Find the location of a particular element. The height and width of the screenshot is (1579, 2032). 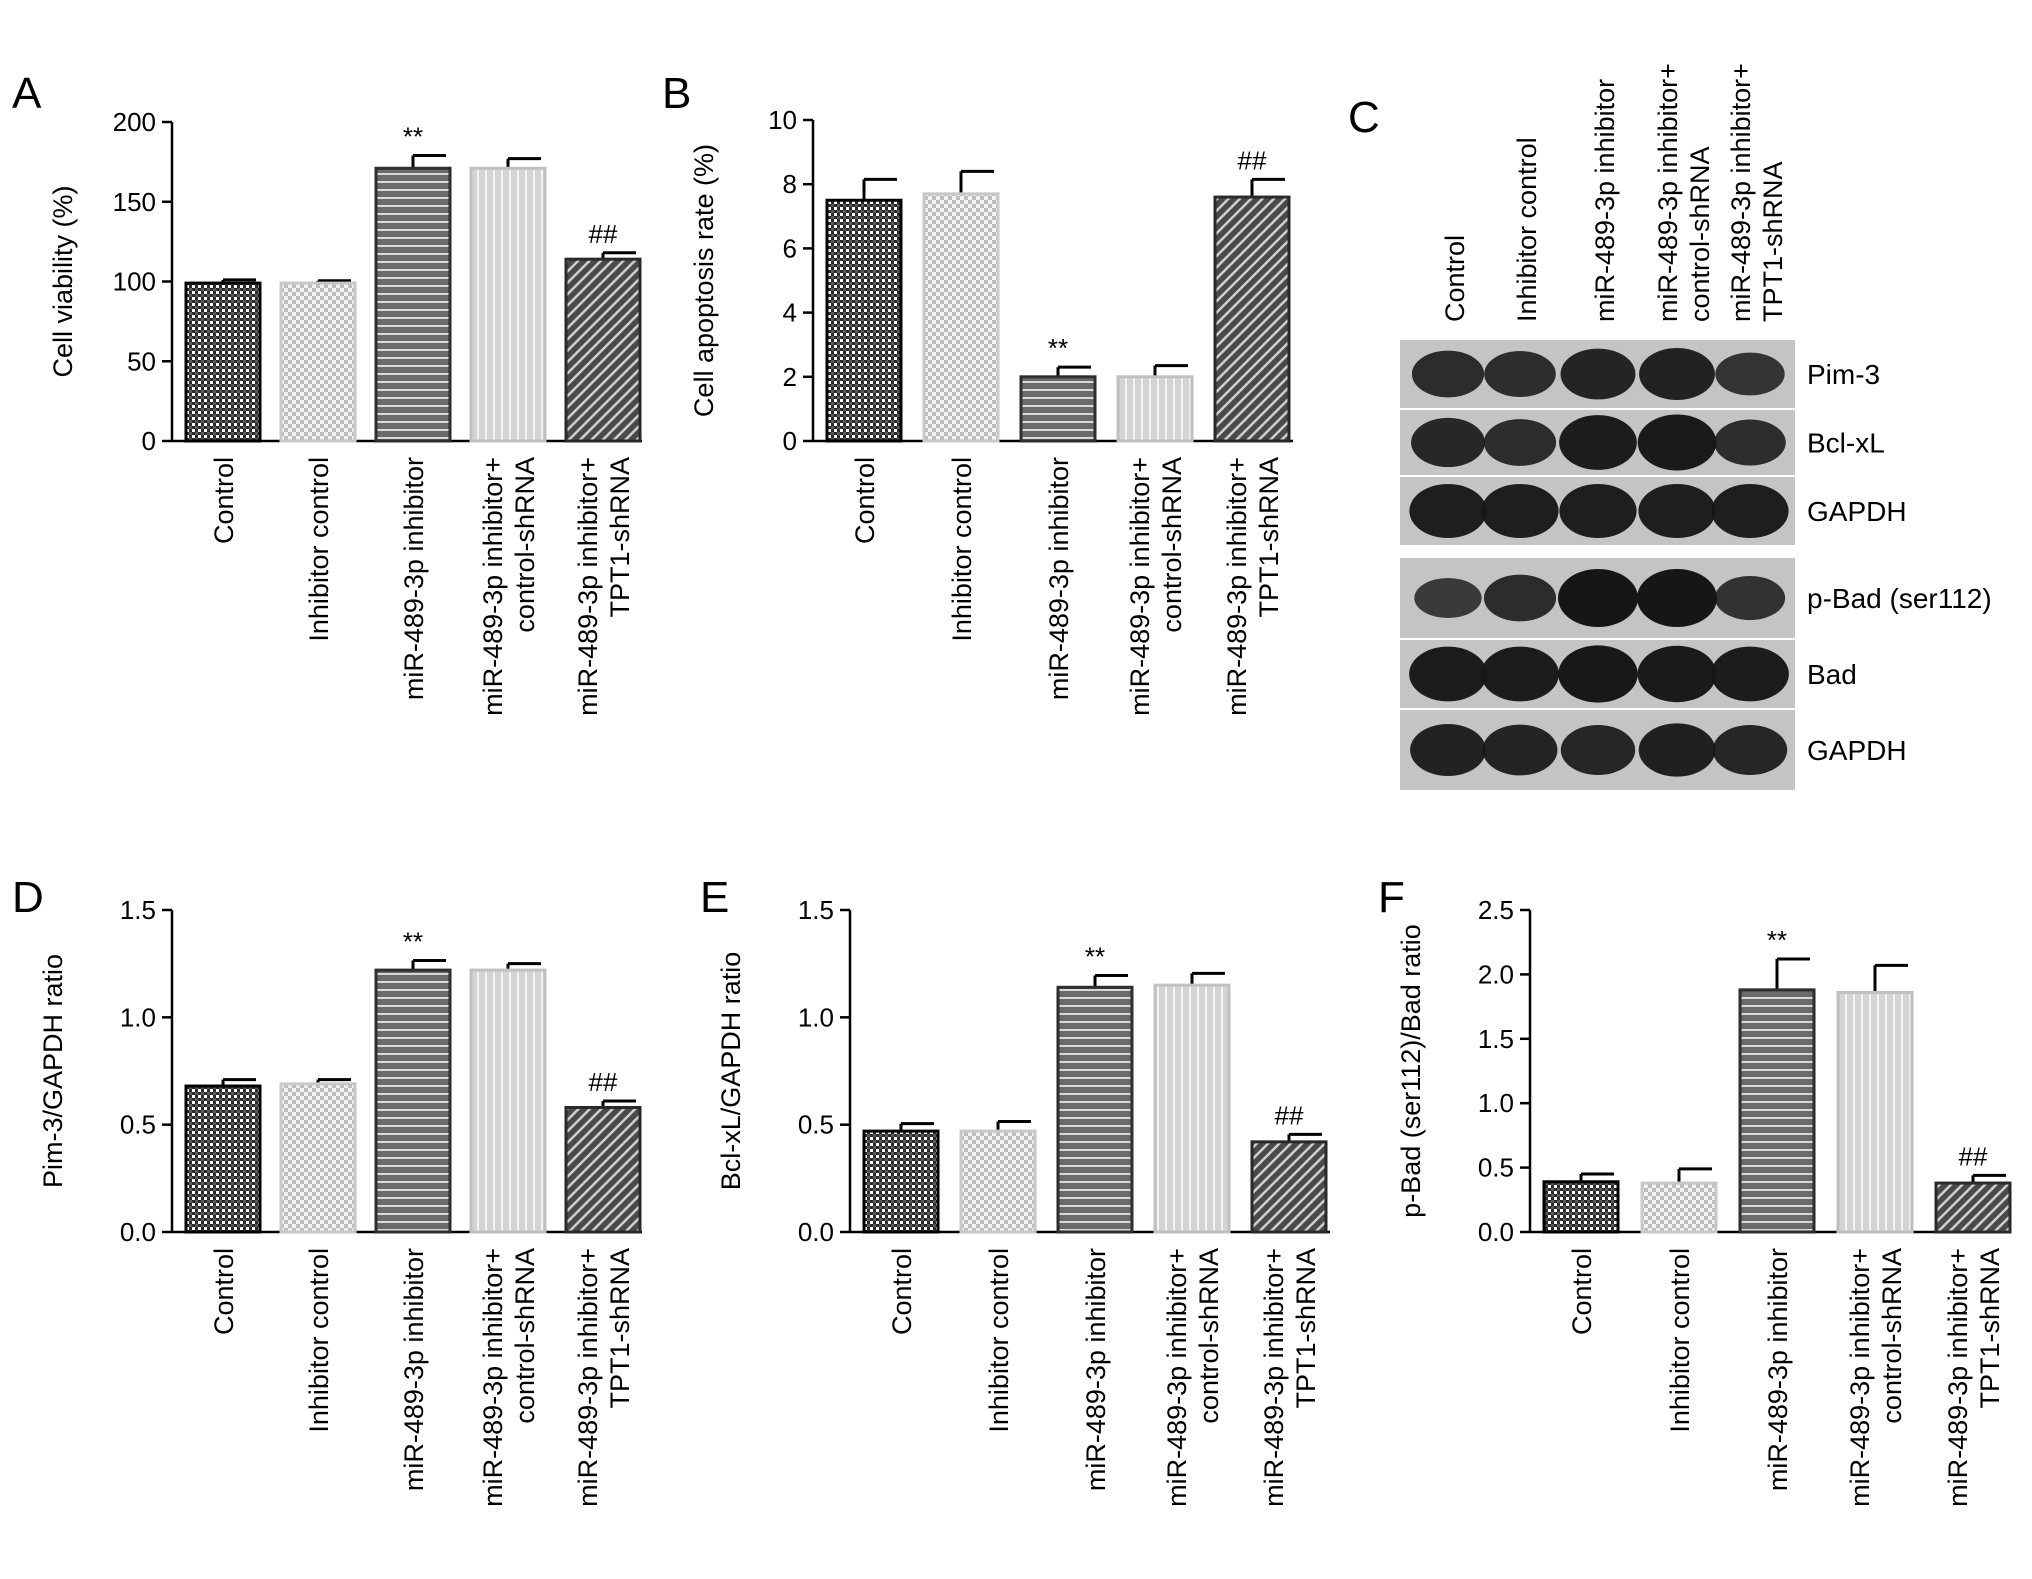

blot-row: Bcl-xL is located at coordinates (1642, 442).